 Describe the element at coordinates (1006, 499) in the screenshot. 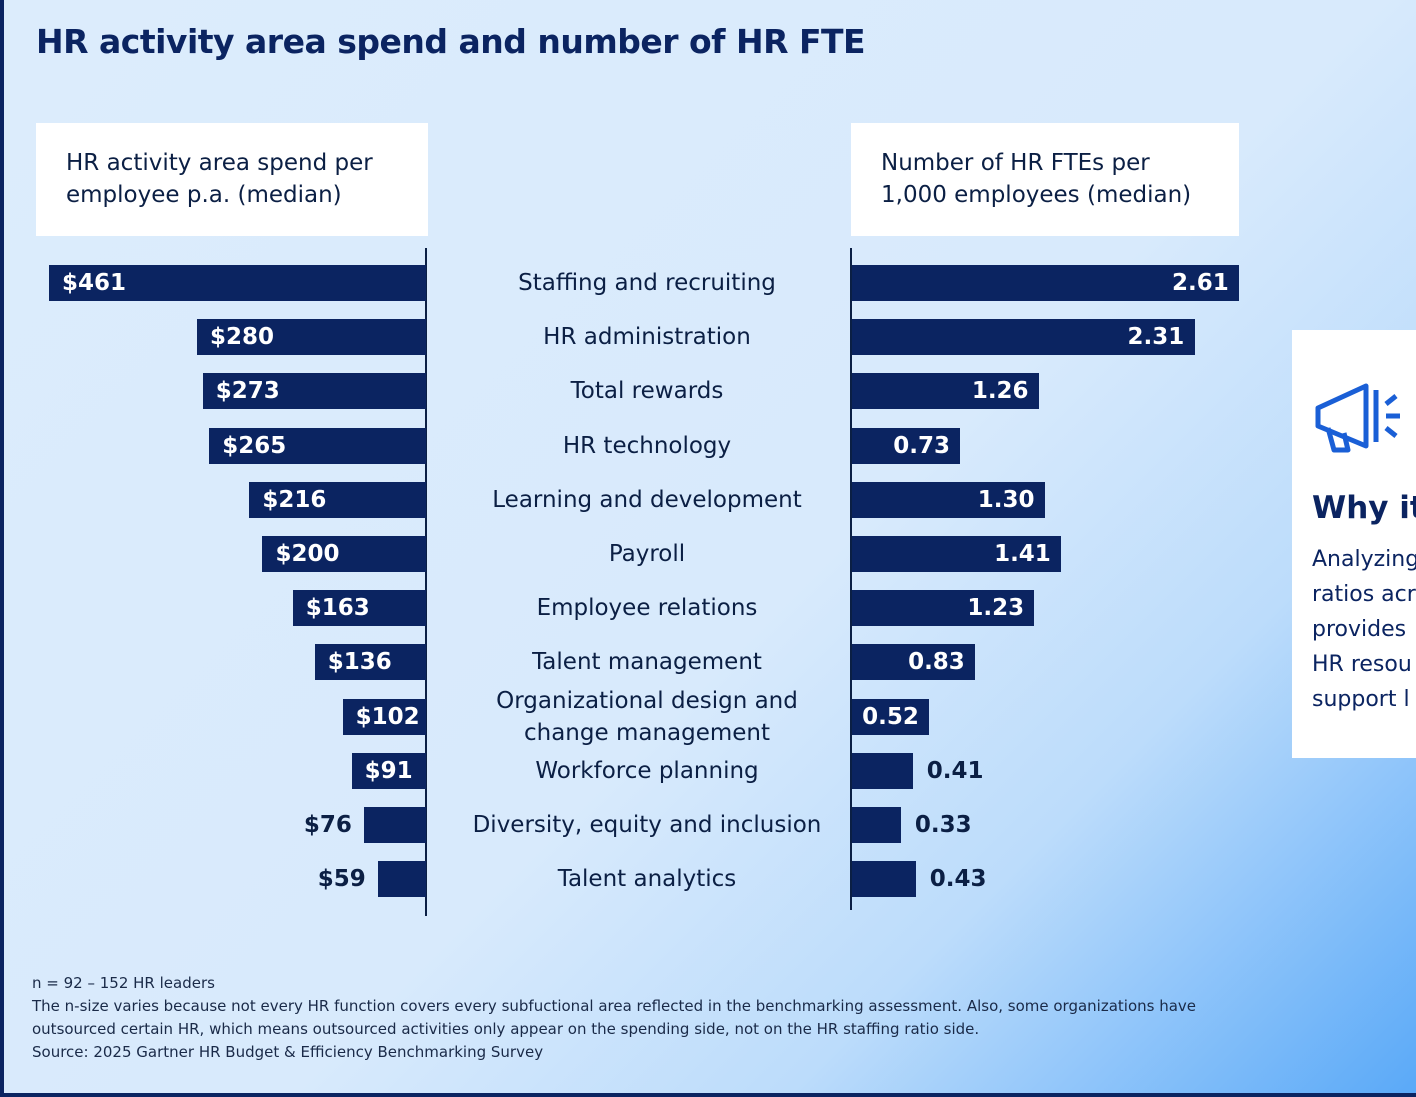

I see `value-label: 1.30` at that location.